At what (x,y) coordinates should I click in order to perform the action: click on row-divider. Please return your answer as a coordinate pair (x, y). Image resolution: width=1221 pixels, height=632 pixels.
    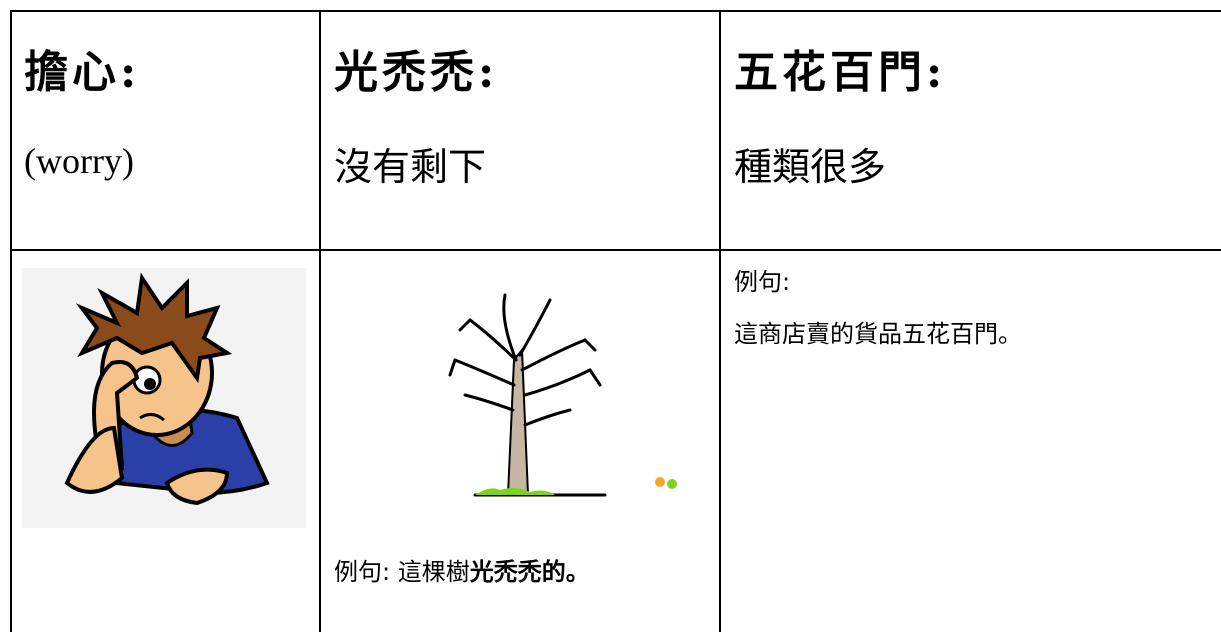
    Looking at the image, I should click on (615, 250).